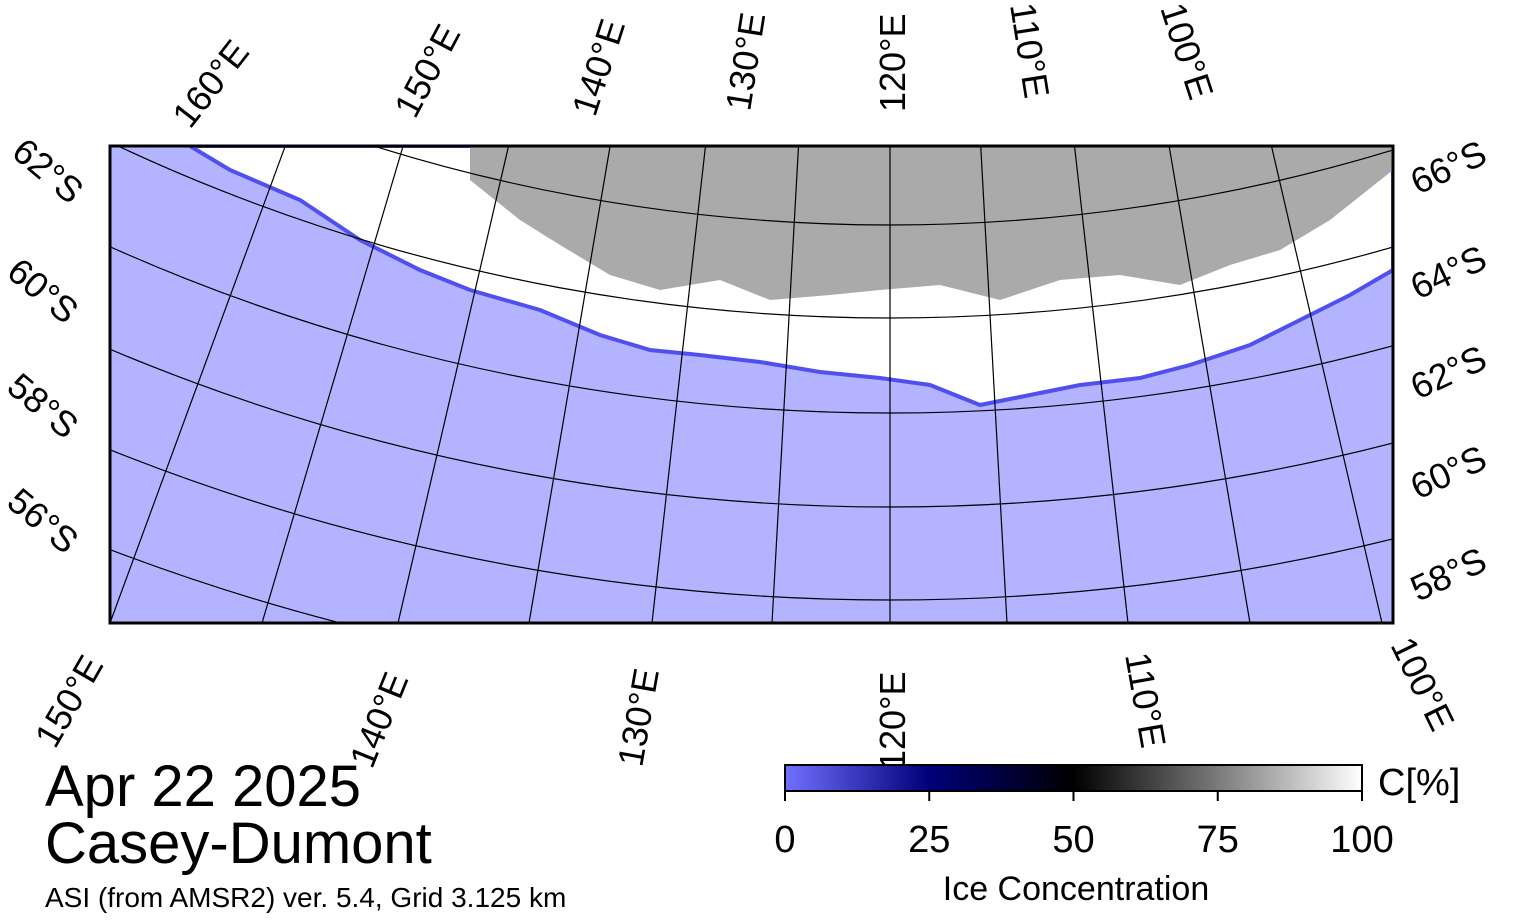  Describe the element at coordinates (45, 346) in the screenshot. I see `left-labels: 62°S 60°S 58°S 56°S` at that location.